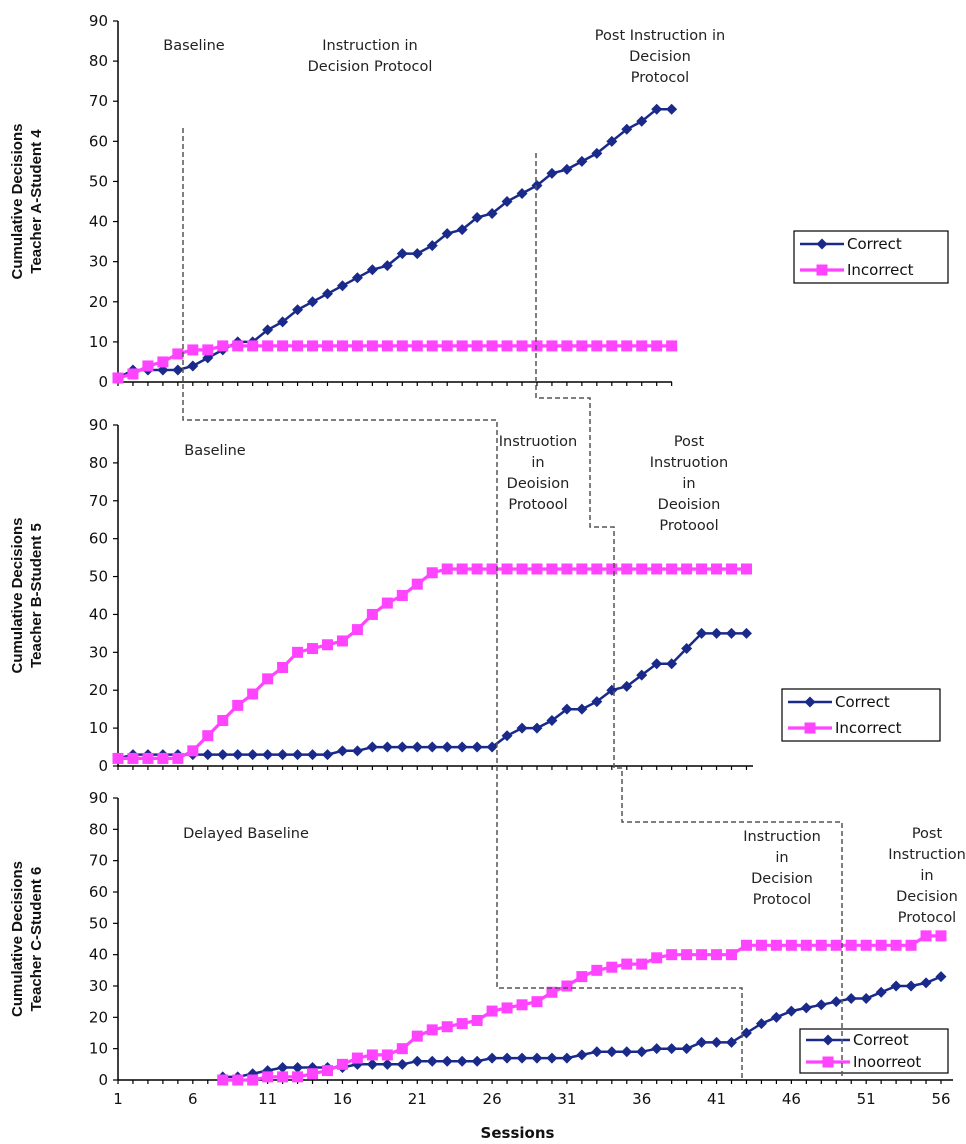  Describe the element at coordinates (927, 834) in the screenshot. I see `phase-label-line: Post` at that location.